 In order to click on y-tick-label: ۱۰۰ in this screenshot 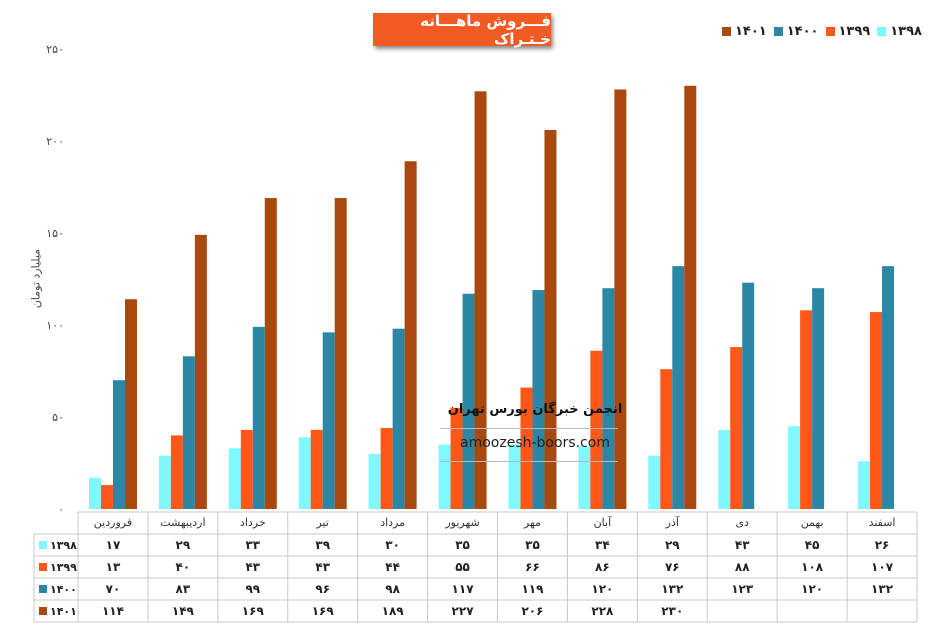, I will do `click(55, 325)`.